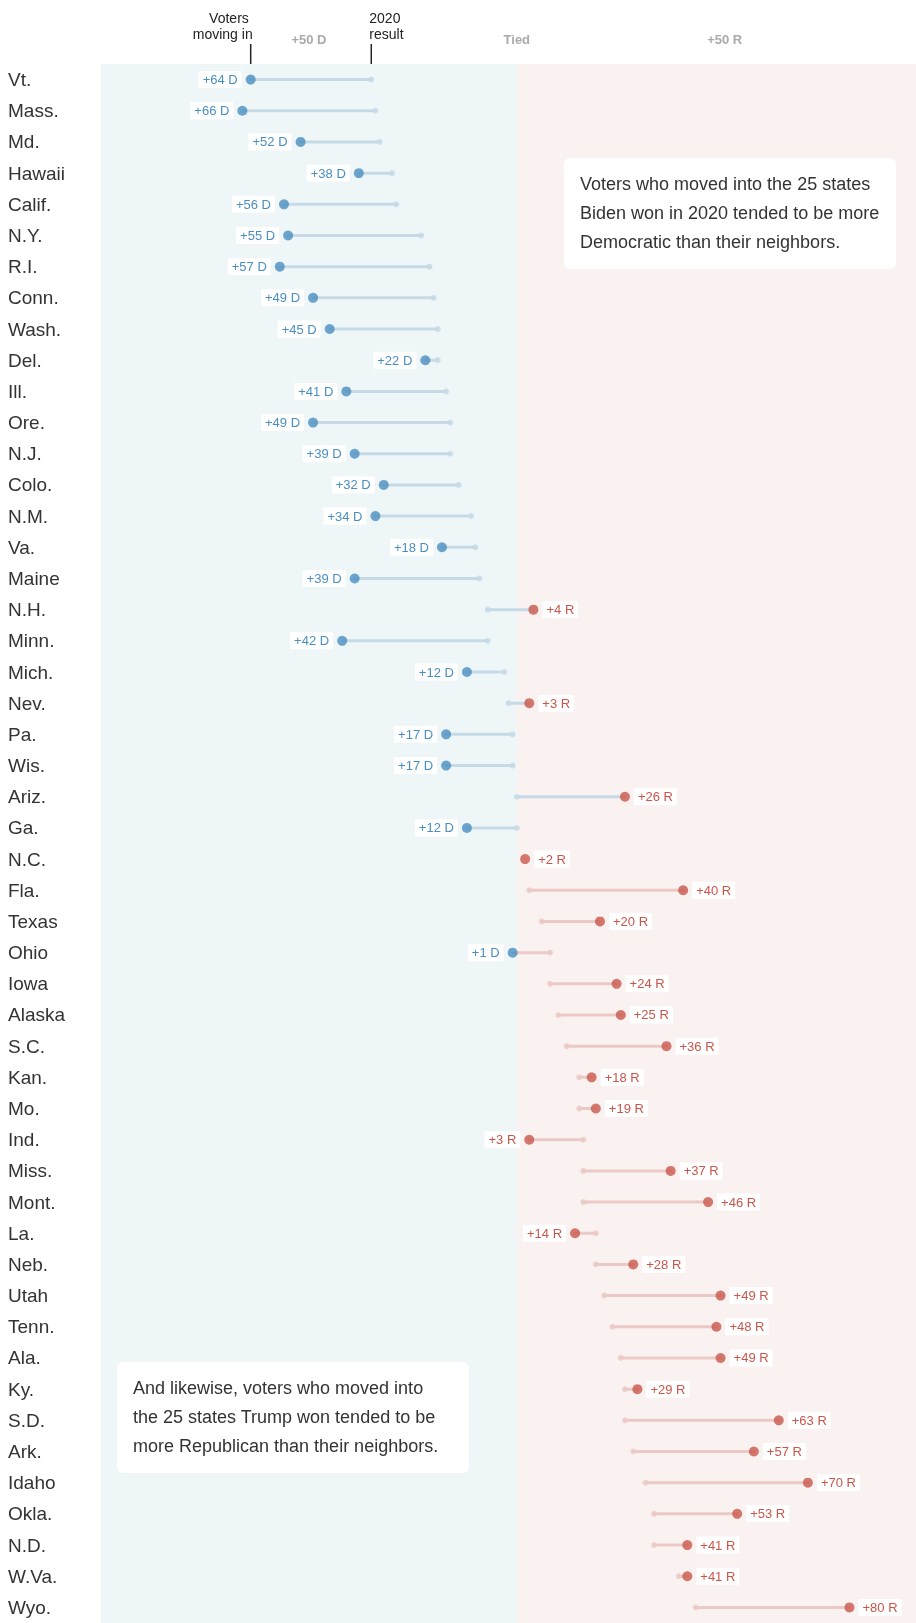  I want to click on annotation: +18 D, so click(411, 547).